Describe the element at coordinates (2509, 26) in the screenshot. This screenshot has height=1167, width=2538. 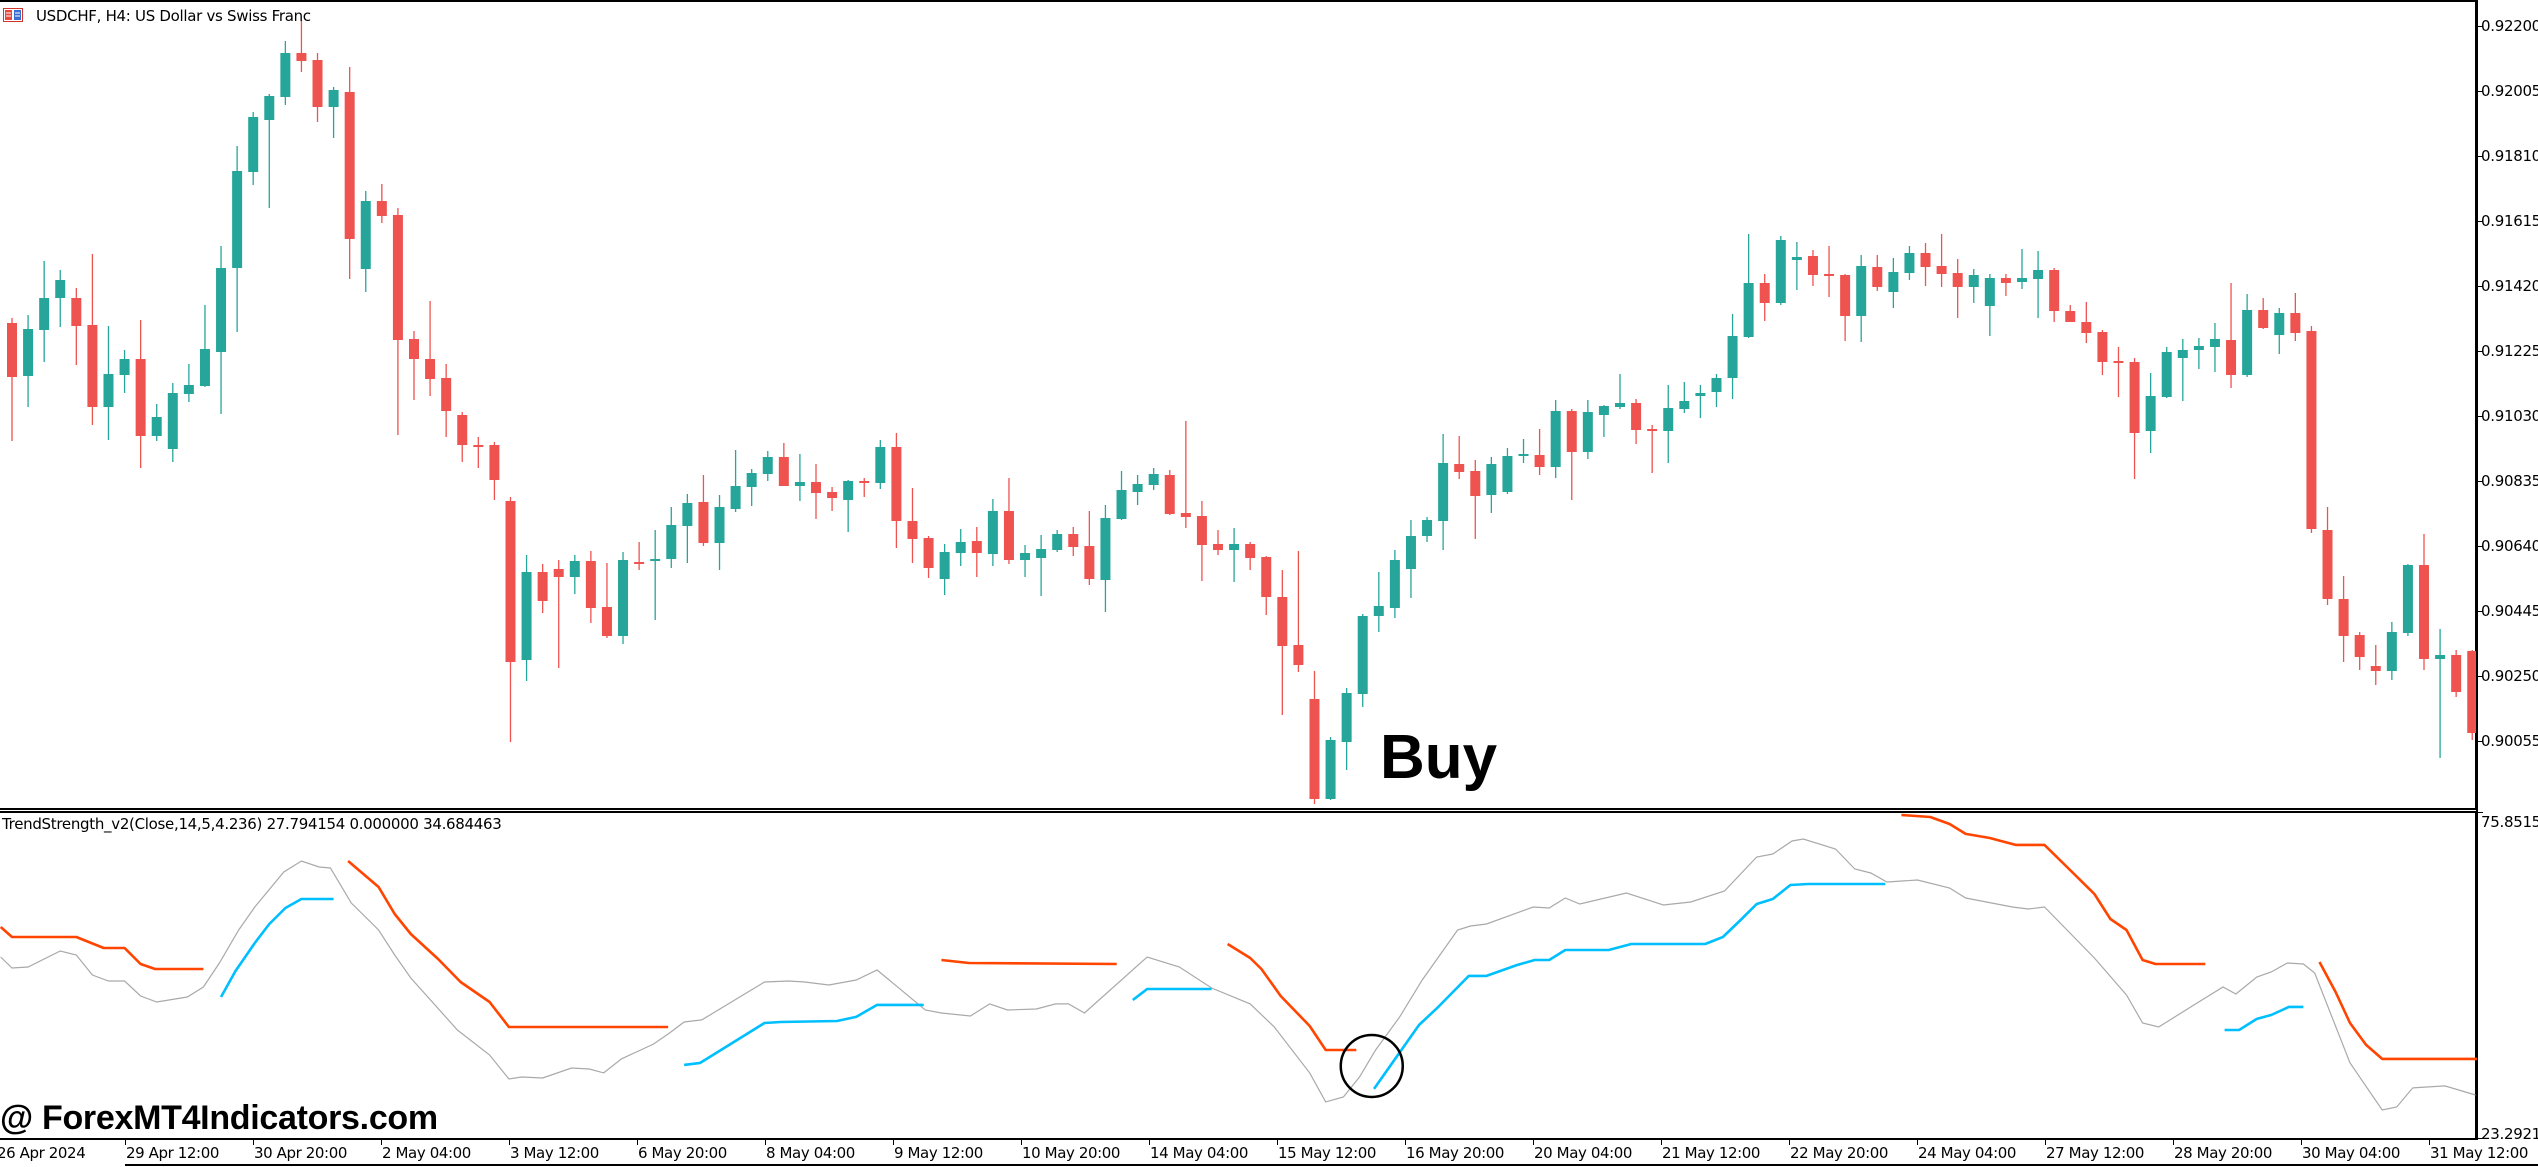
I see `price-axis-label: 0.92200` at that location.